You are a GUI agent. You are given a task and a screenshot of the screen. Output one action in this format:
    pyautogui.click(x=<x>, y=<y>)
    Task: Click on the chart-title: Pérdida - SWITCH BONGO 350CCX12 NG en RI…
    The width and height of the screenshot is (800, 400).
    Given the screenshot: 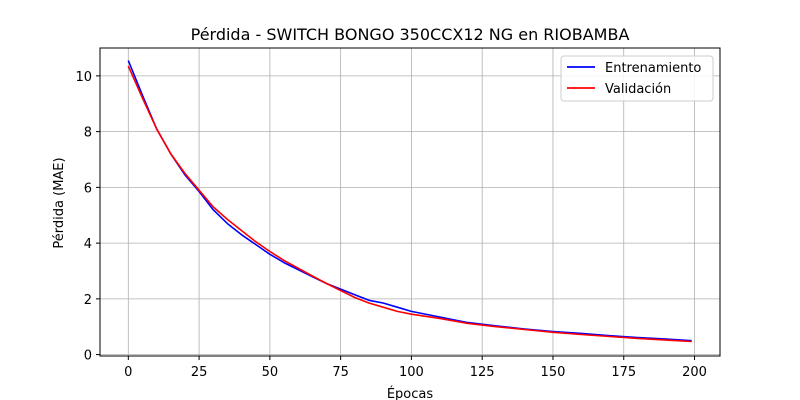 What is the action you would take?
    pyautogui.click(x=410, y=34)
    